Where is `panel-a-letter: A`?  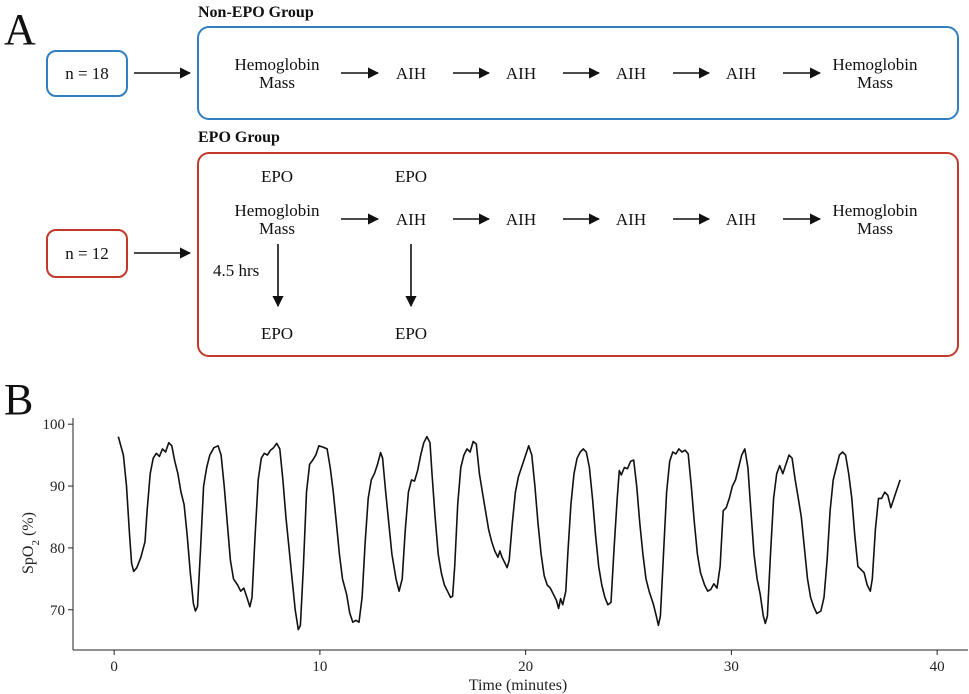 panel-a-letter: A is located at coordinates (20, 29).